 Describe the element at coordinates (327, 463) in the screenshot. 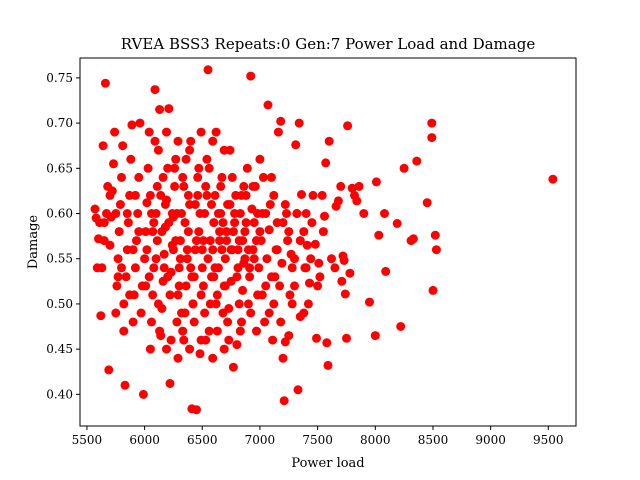

I see `x-axis-label: Power load` at that location.